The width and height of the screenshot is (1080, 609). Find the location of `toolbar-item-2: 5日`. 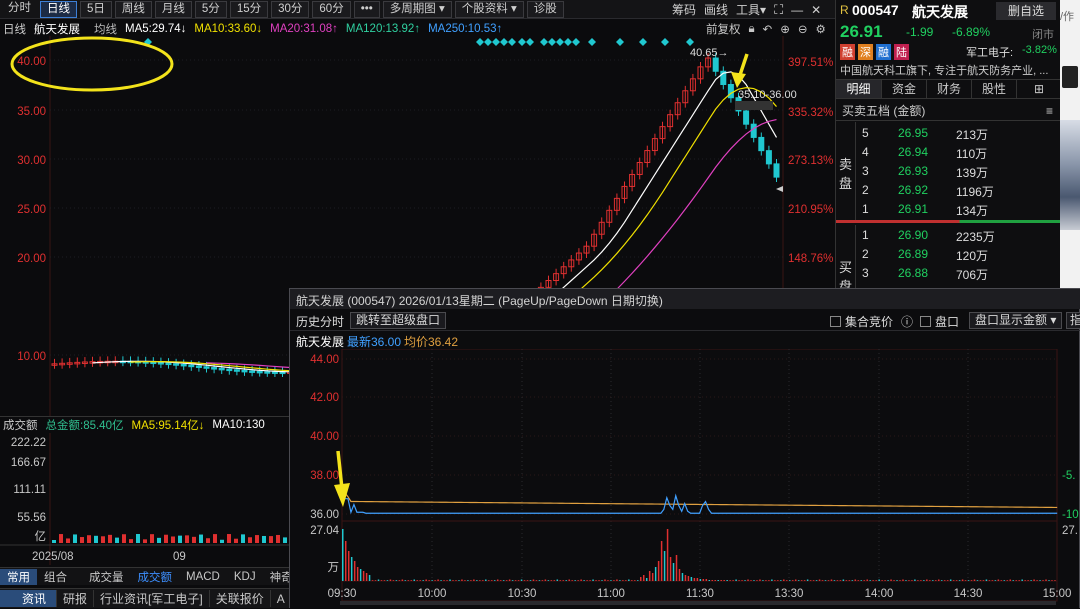

toolbar-item-2: 5日 is located at coordinates (96, 9).